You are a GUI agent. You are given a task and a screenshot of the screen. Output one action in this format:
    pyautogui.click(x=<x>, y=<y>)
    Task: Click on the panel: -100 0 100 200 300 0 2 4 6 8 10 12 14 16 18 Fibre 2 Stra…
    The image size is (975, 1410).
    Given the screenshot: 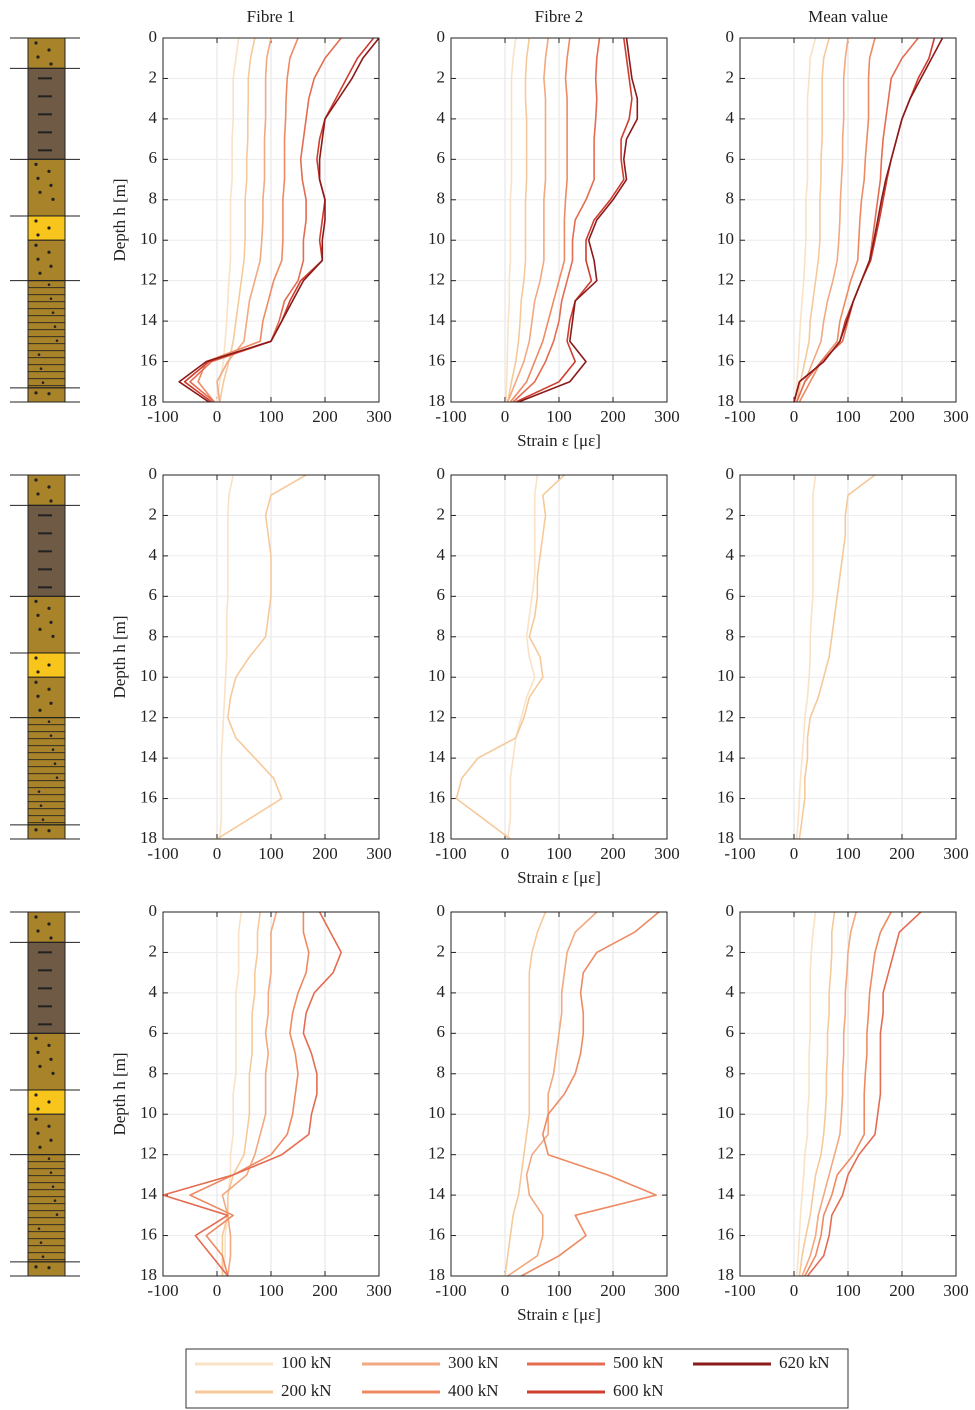 What is the action you would take?
    pyautogui.click(x=554, y=228)
    